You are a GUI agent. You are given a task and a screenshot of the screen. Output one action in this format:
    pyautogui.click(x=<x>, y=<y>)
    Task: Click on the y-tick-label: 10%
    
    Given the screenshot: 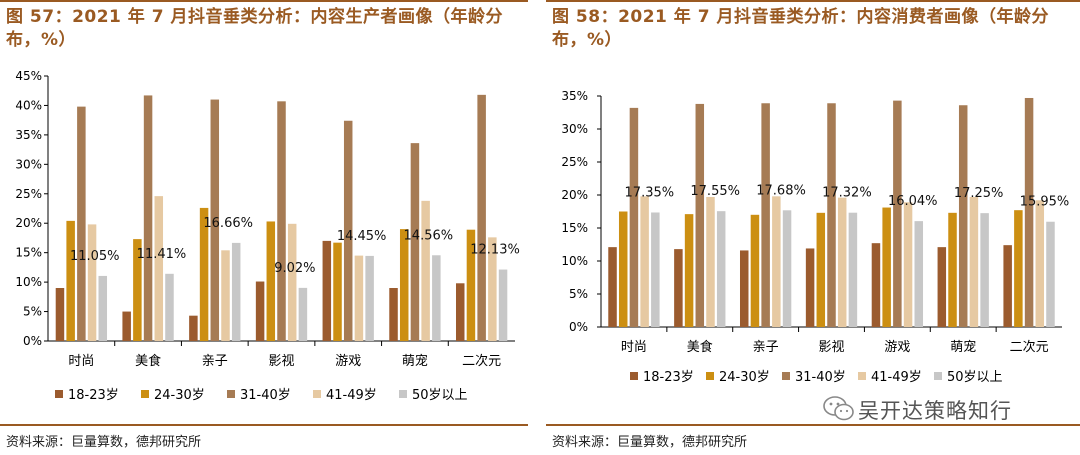 What is the action you would take?
    pyautogui.click(x=28, y=282)
    